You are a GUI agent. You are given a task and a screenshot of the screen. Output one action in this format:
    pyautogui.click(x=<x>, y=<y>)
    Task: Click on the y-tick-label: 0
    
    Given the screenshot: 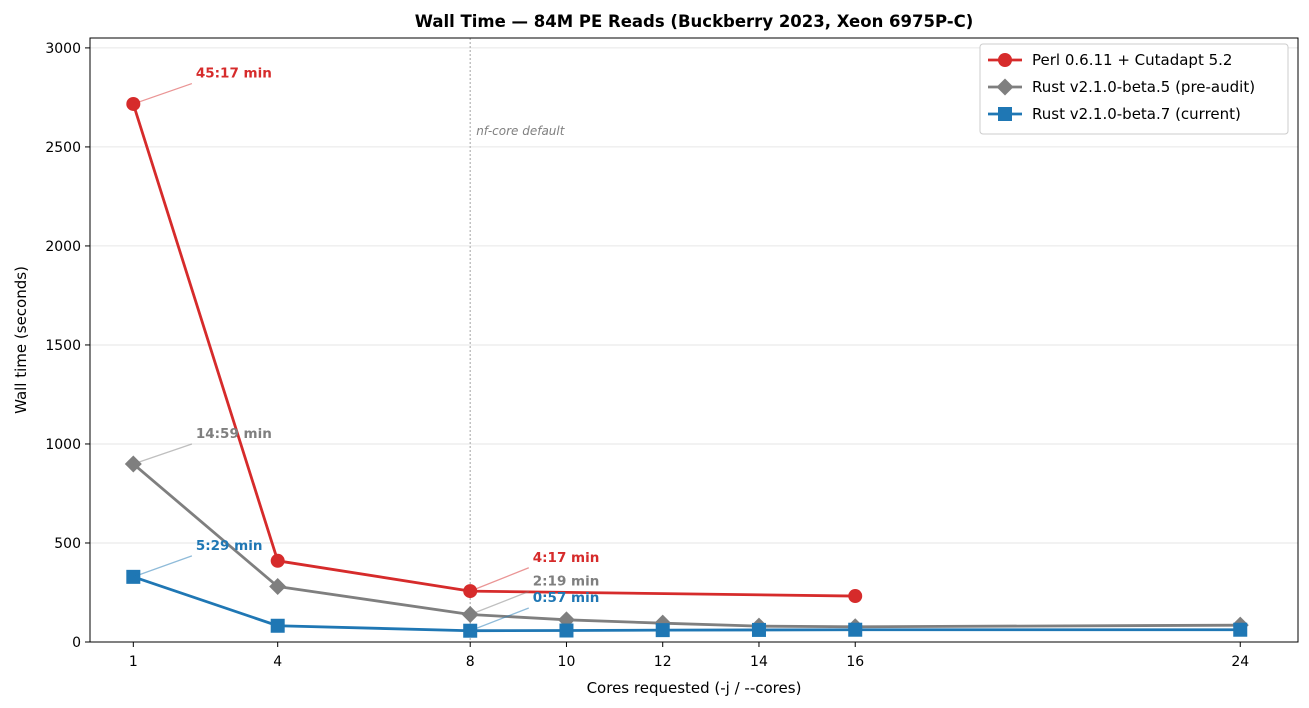 What is the action you would take?
    pyautogui.click(x=76, y=643)
    